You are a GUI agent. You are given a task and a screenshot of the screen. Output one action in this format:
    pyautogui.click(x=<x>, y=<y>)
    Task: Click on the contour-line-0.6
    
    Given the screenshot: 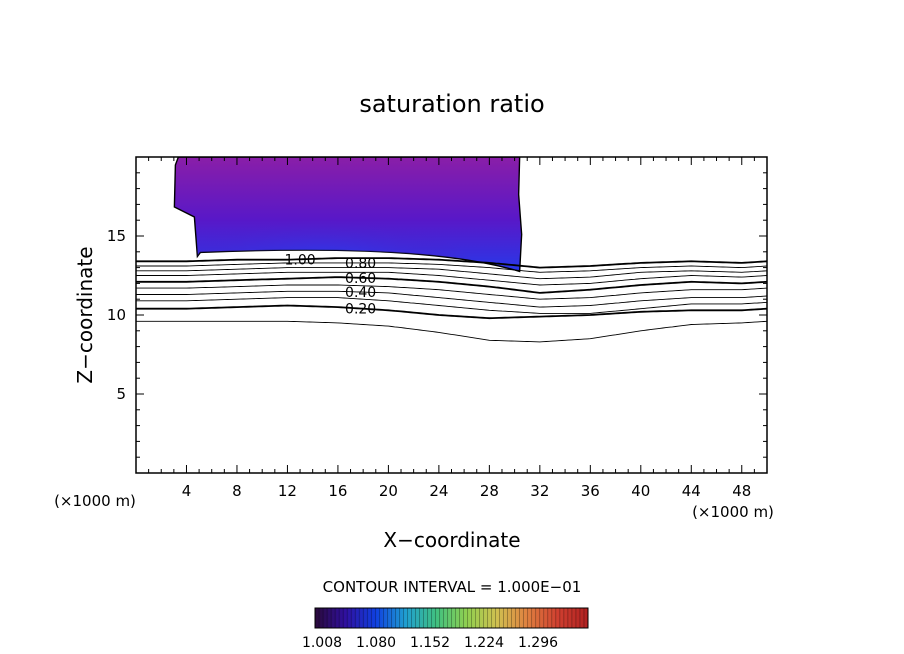 What is the action you would take?
    pyautogui.click(x=451, y=285)
    